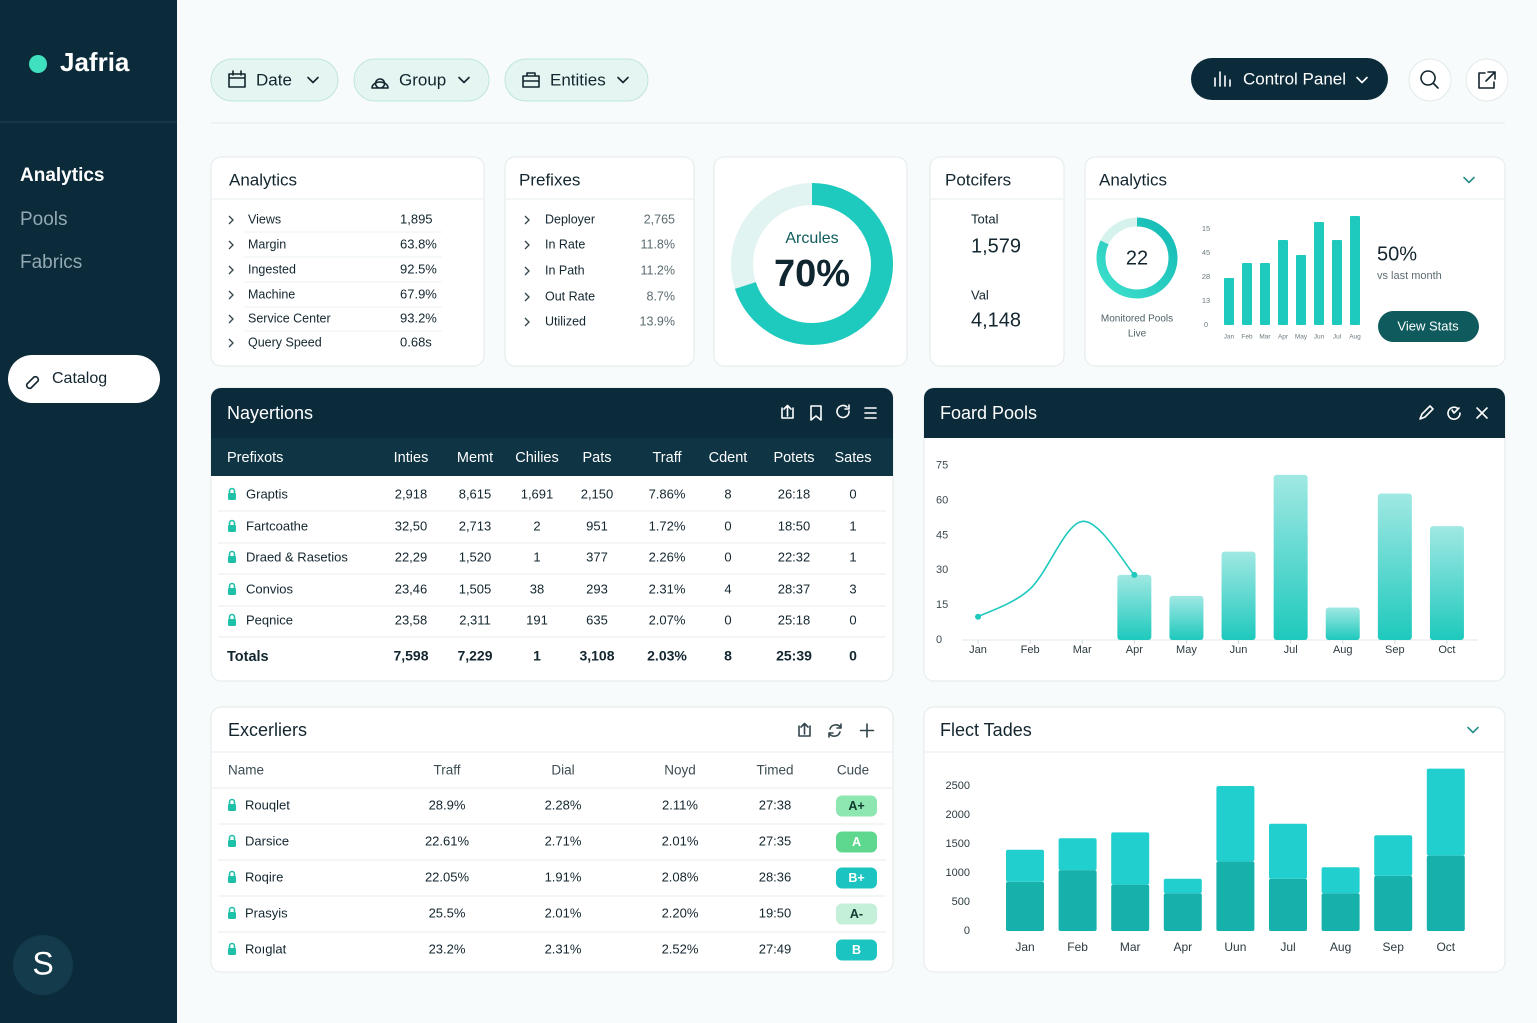 This screenshot has width=1537, height=1023. I want to click on metric-label: Margin, so click(267, 244).